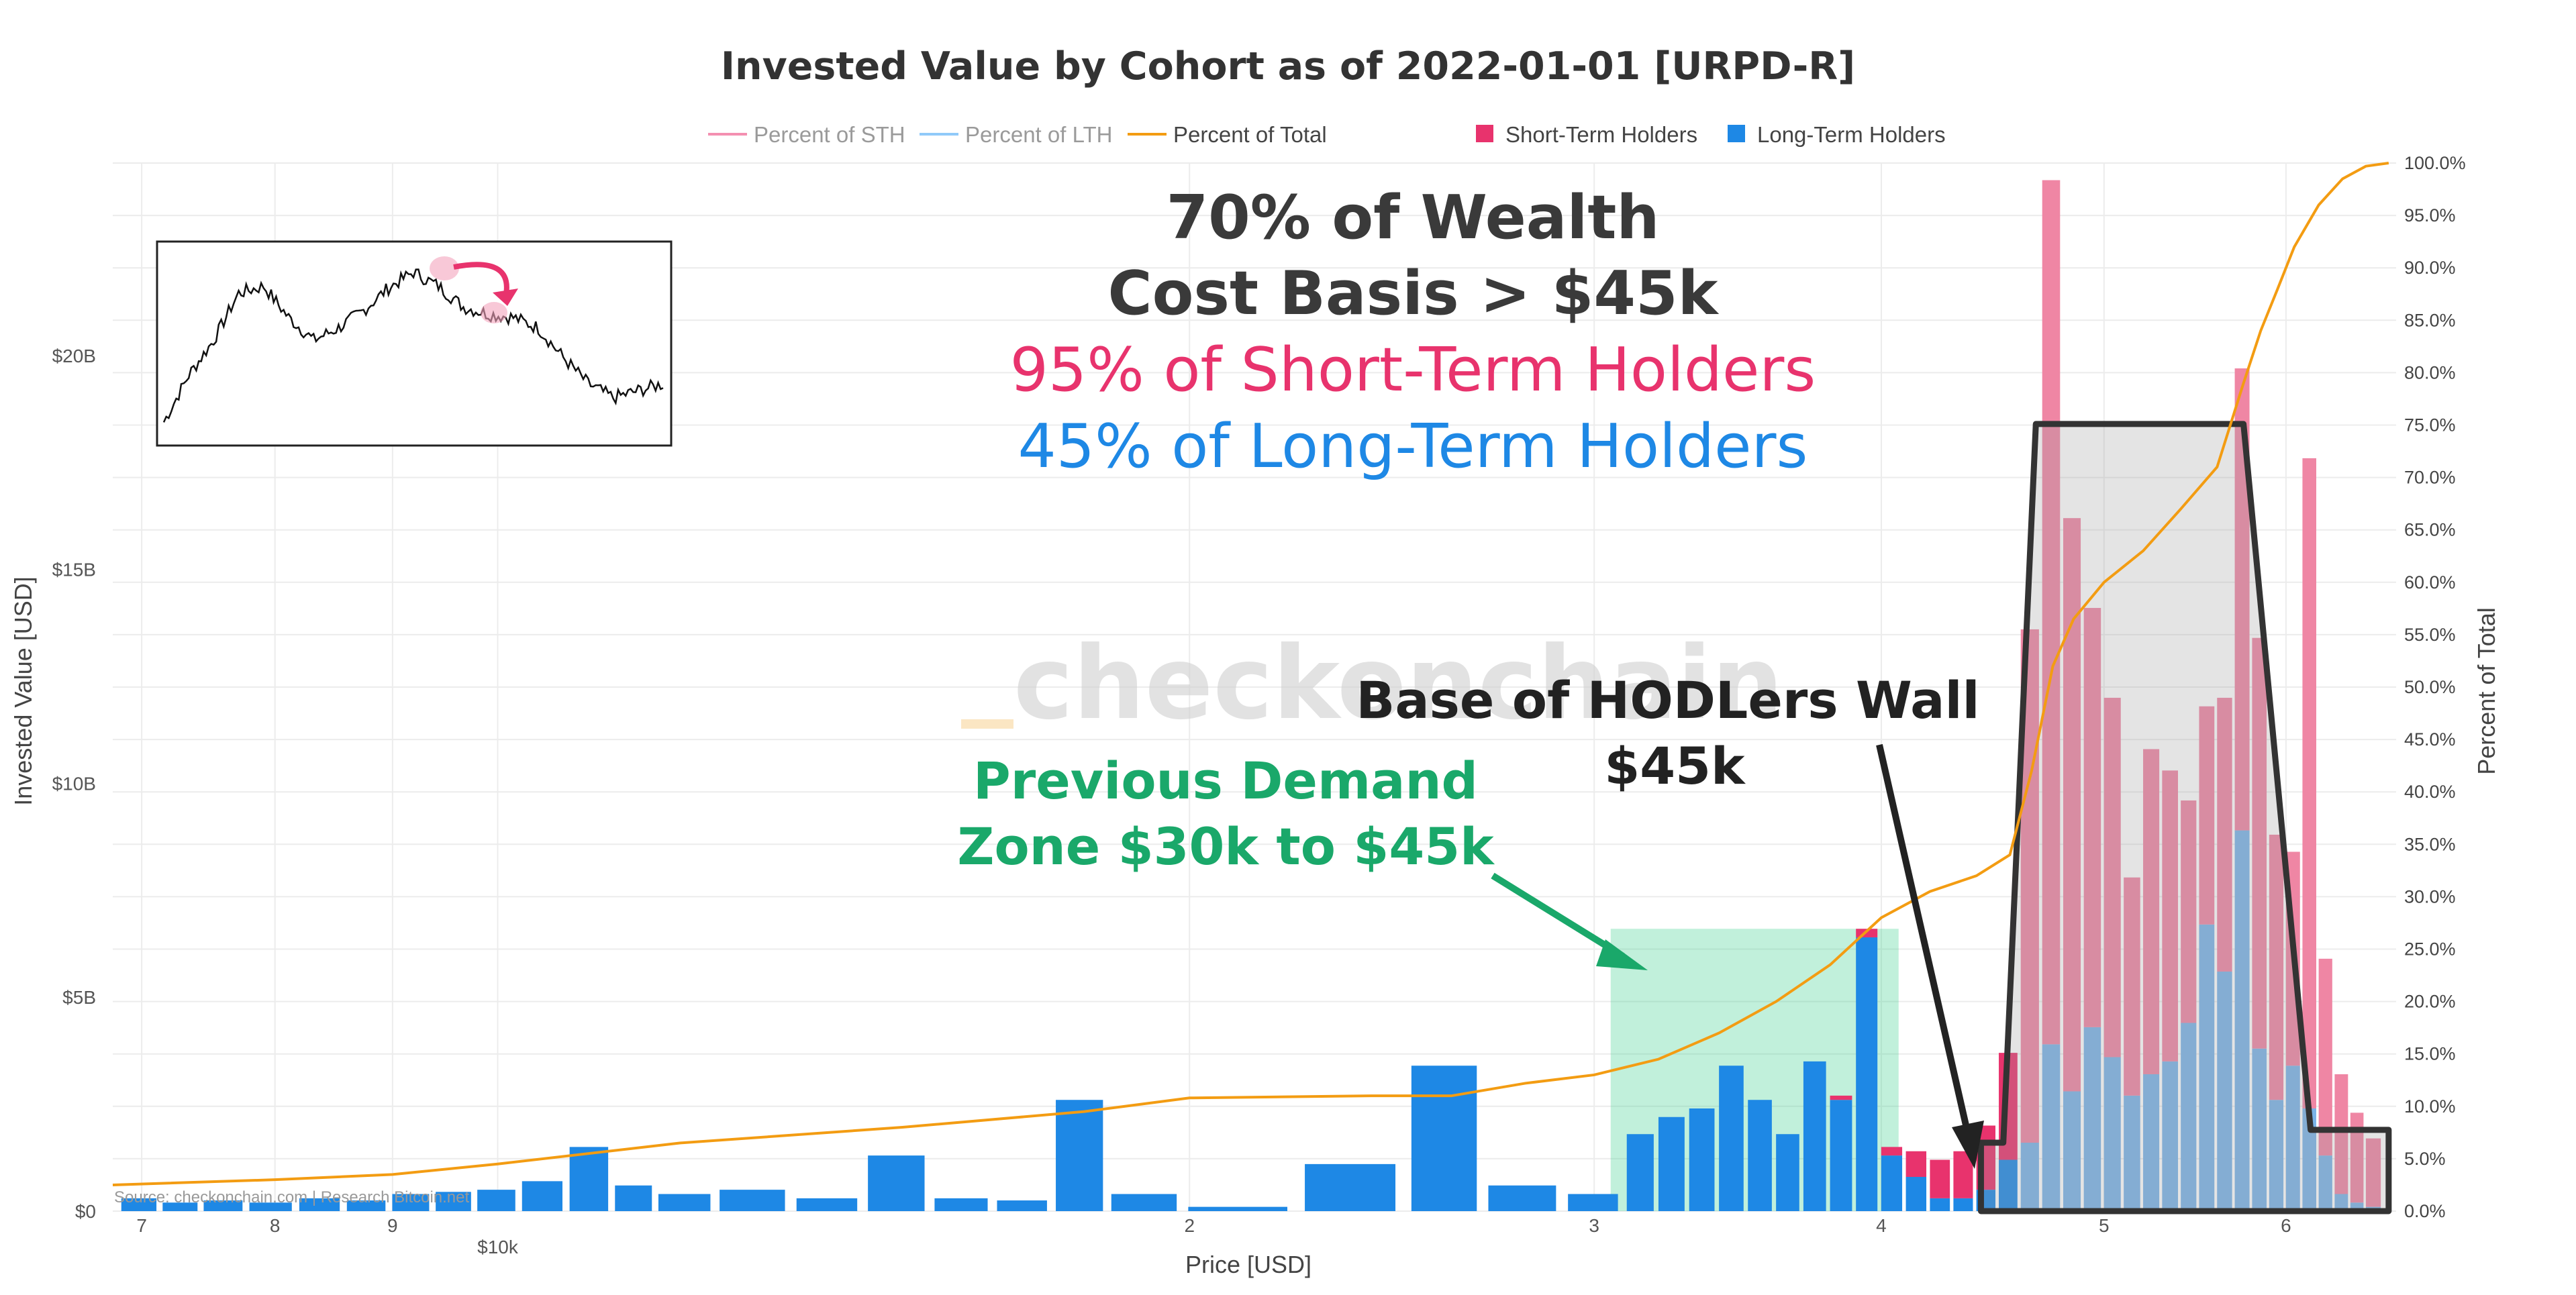  What do you see at coordinates (2430, 792) in the screenshot?
I see `y2-tick-label: 40.0%` at bounding box center [2430, 792].